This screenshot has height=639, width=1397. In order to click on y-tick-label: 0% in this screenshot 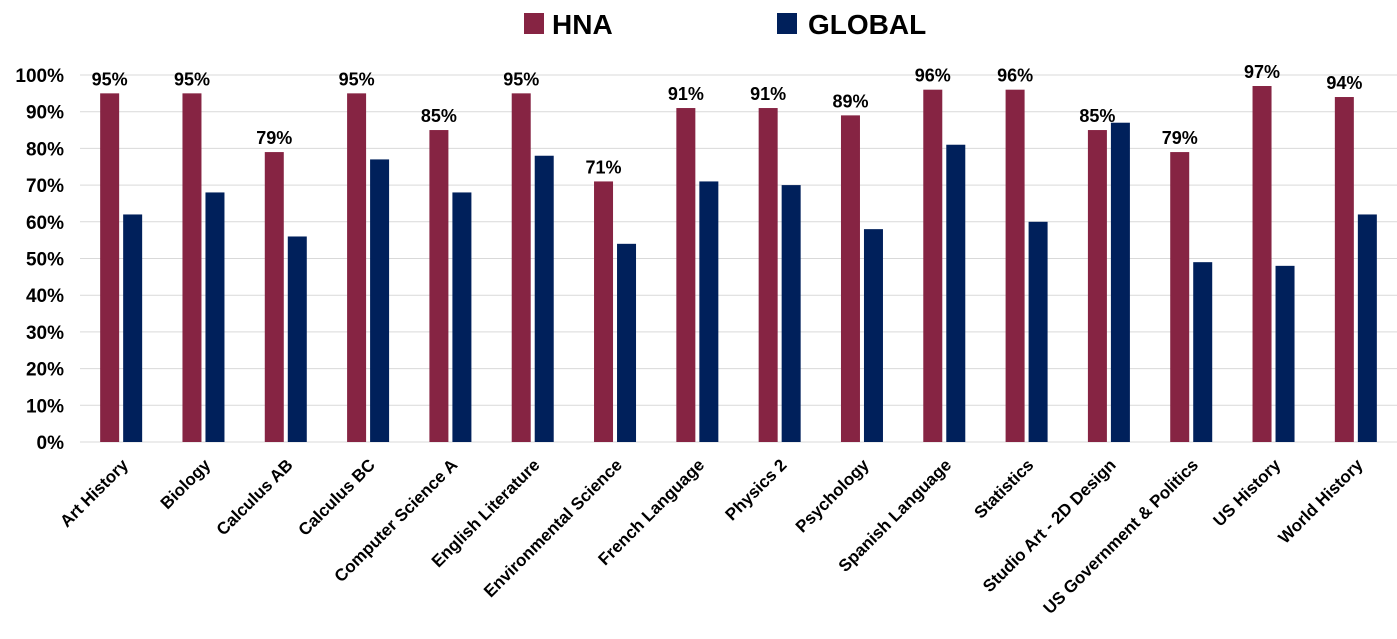, I will do `click(51, 443)`.